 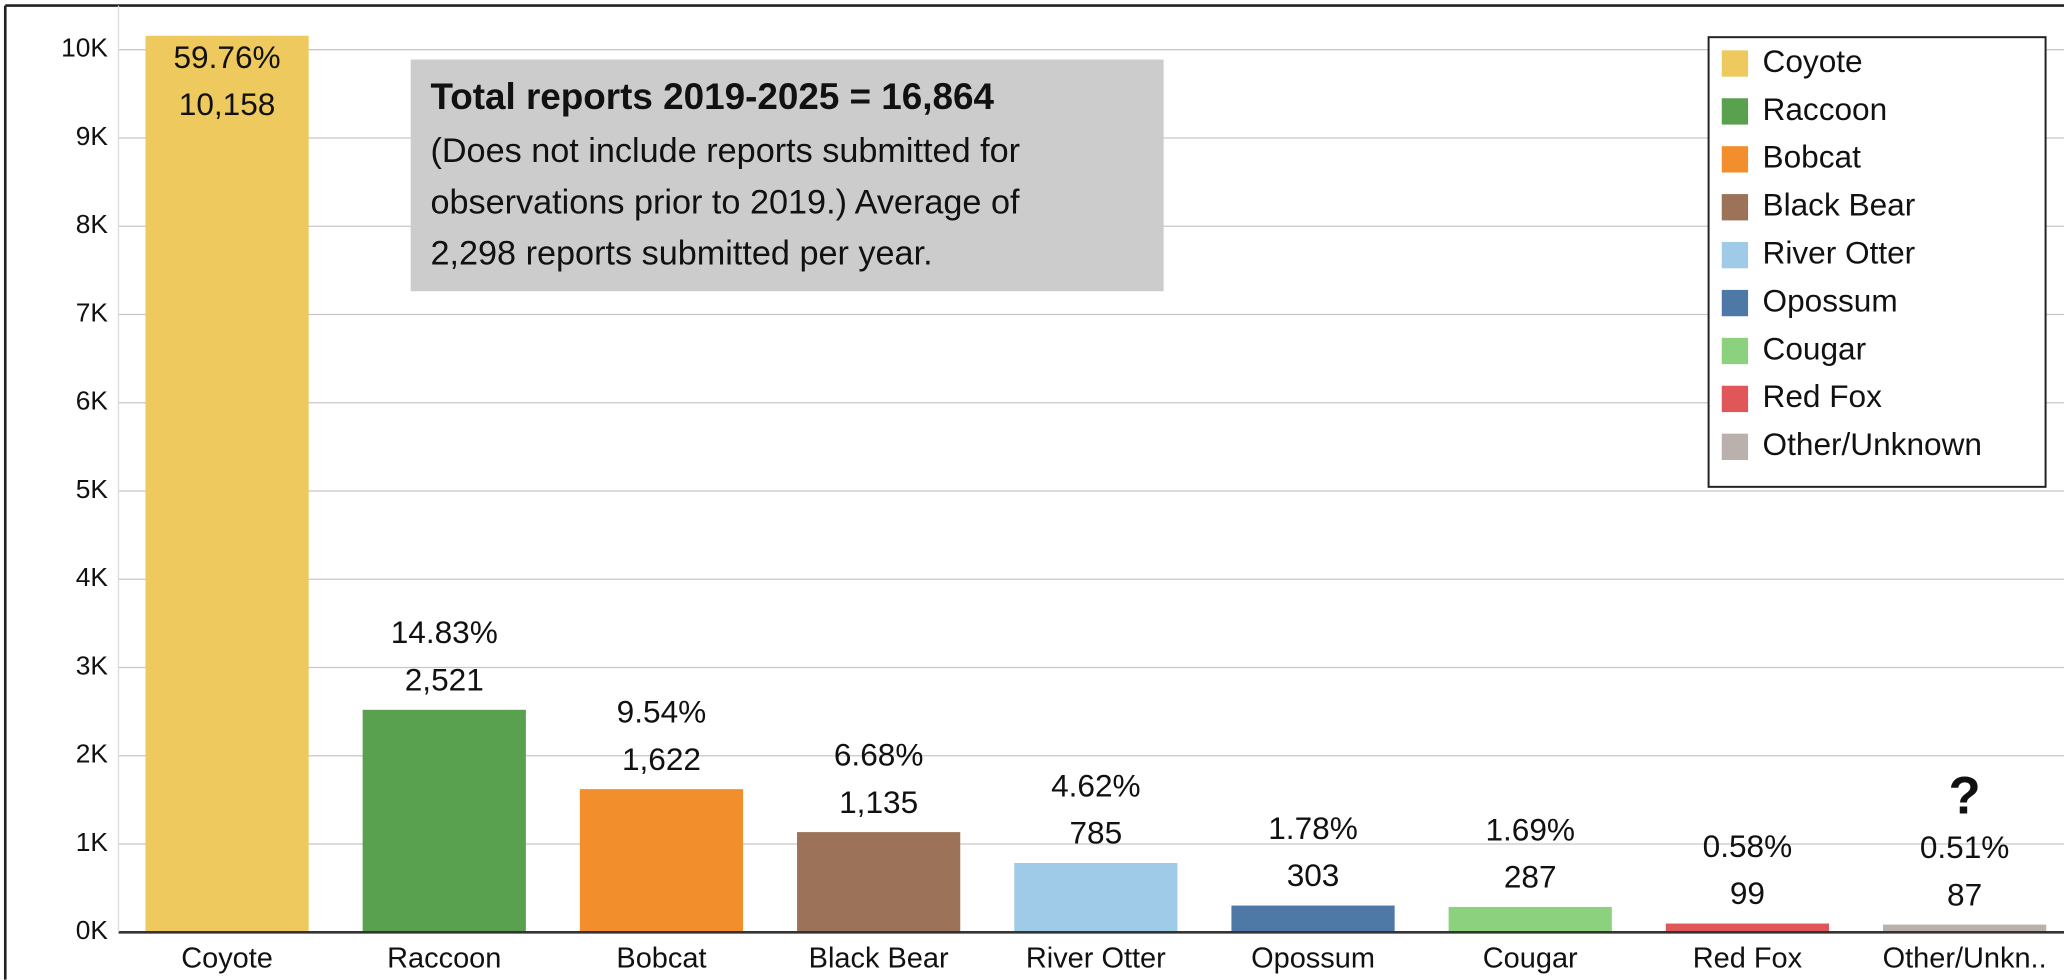 I want to click on y-tick-label: 1K, so click(x=92, y=842).